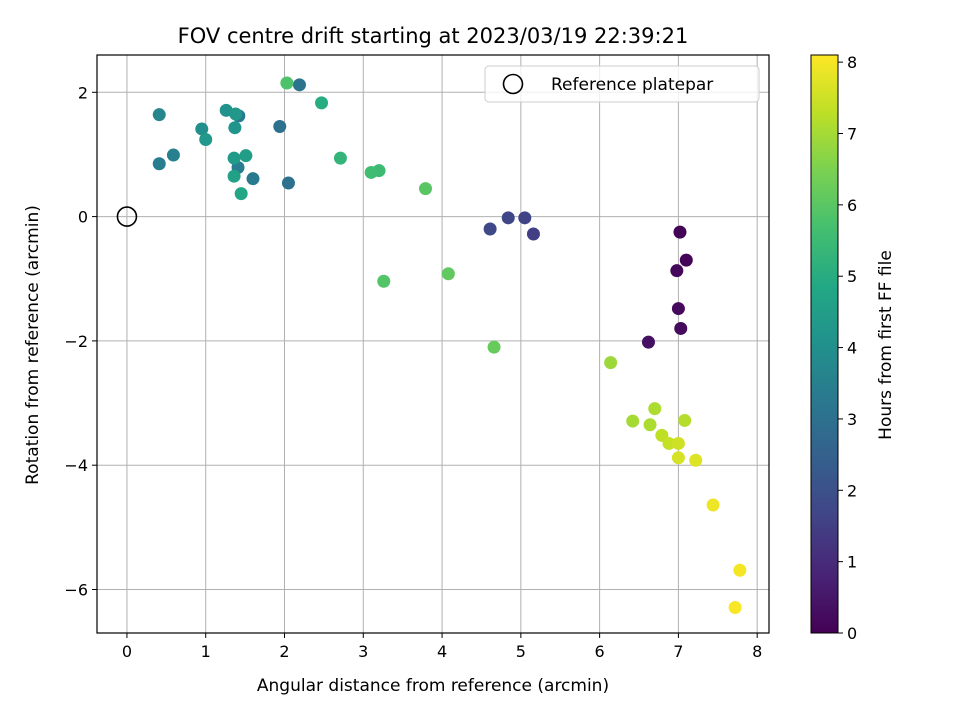 Image resolution: width=960 pixels, height=720 pixels. What do you see at coordinates (206, 651) in the screenshot?
I see `x-tick-label: 1` at bounding box center [206, 651].